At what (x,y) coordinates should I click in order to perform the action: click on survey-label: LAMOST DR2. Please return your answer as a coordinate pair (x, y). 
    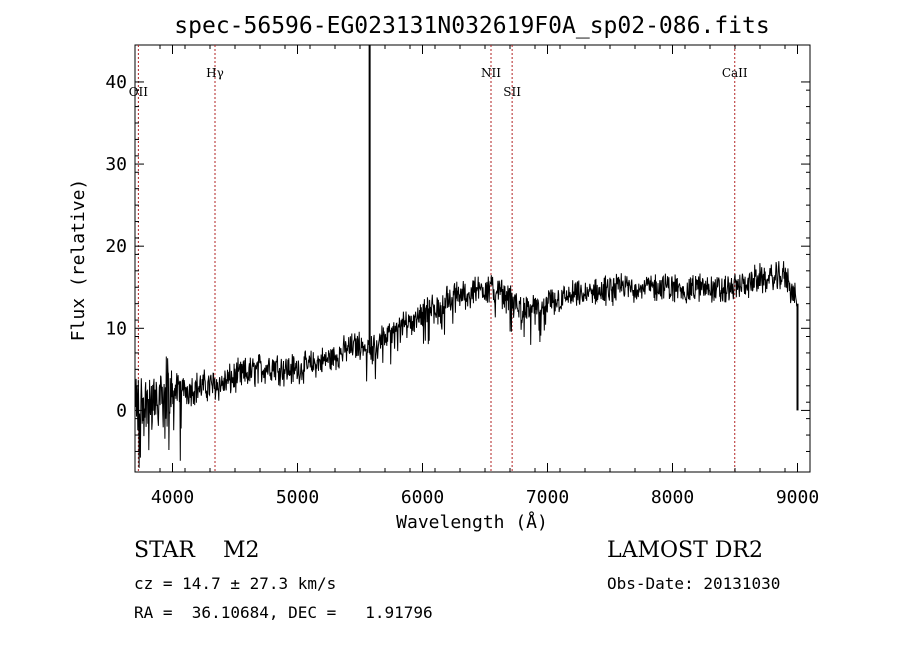
    Looking at the image, I should click on (685, 550).